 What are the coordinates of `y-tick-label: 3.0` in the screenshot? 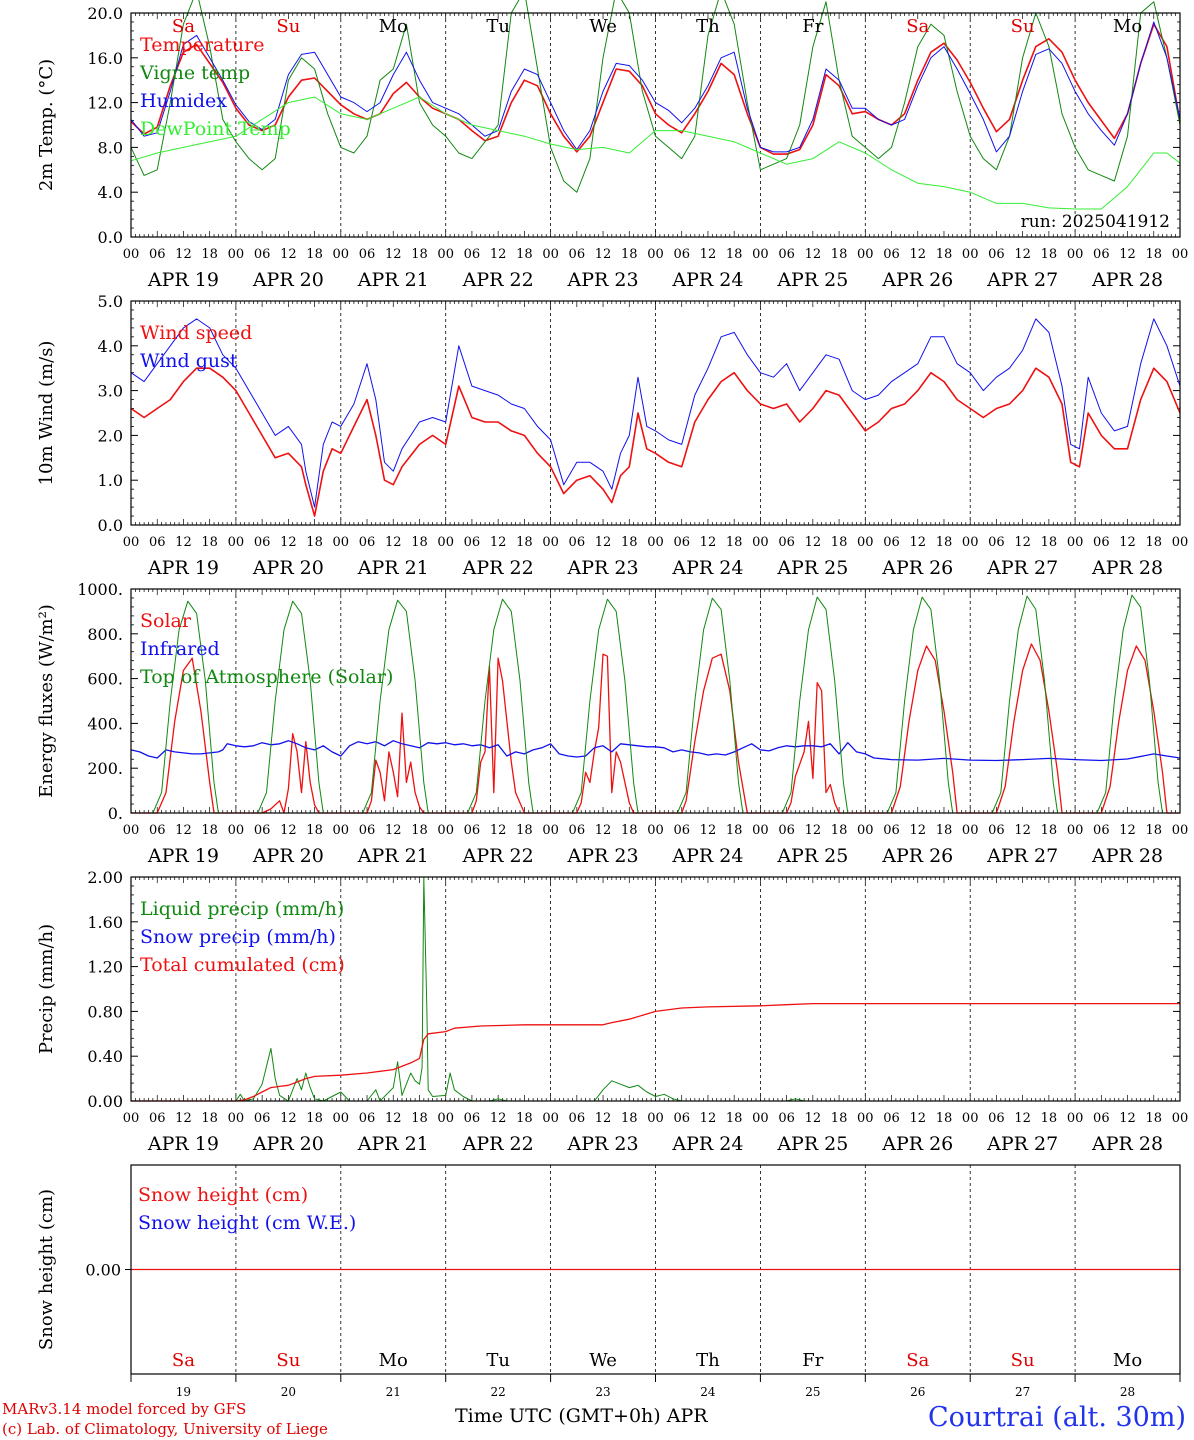 It's located at (110, 391).